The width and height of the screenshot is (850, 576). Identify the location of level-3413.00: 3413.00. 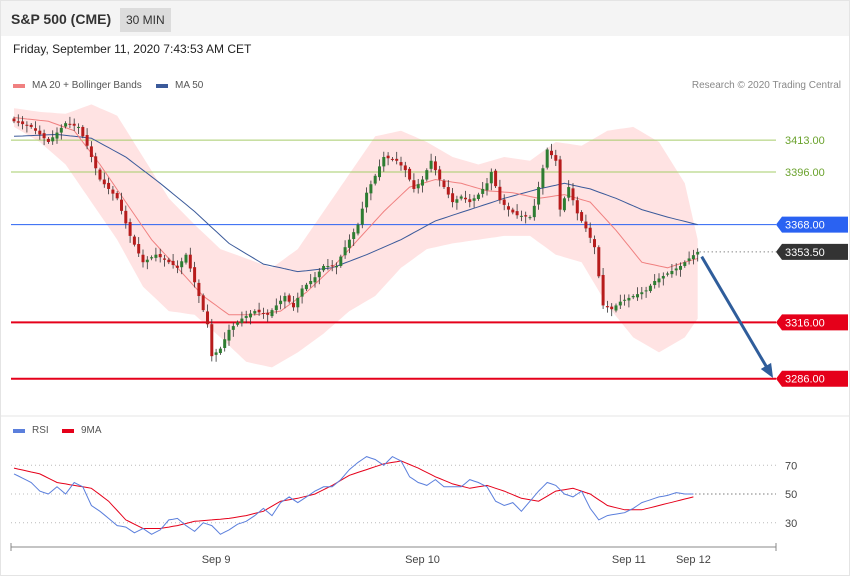
(418, 141).